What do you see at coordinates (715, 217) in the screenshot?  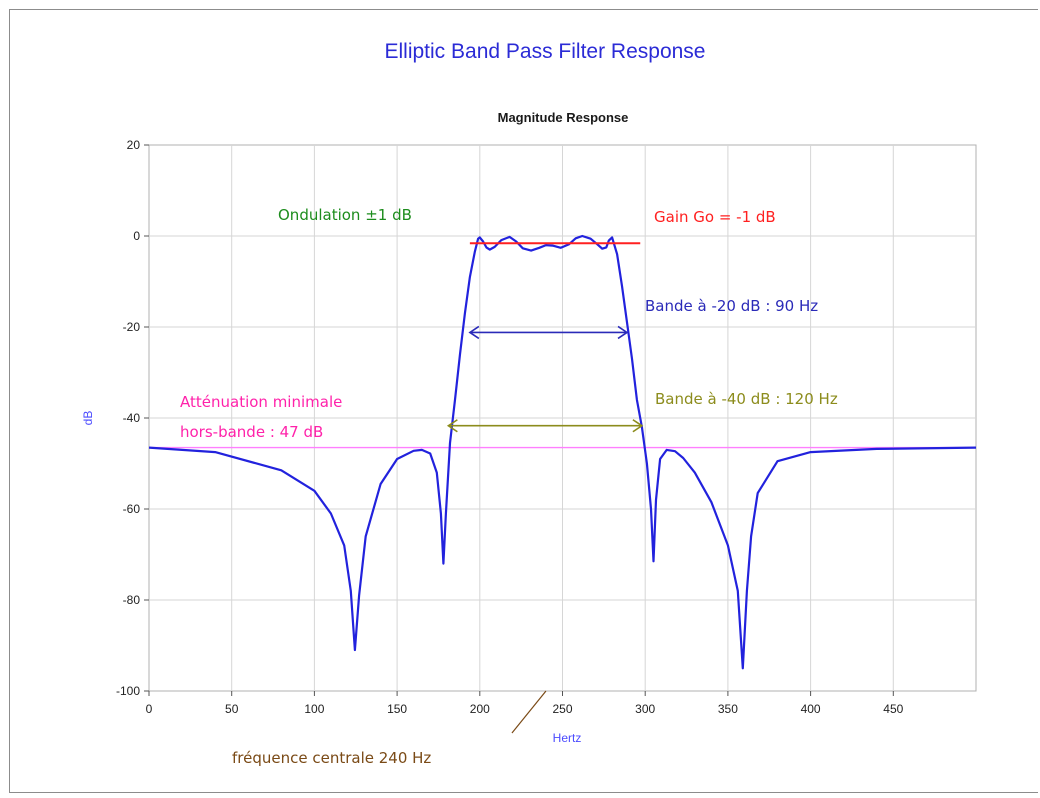 I see `gain-annotation: Gain Go = -1 dB` at bounding box center [715, 217].